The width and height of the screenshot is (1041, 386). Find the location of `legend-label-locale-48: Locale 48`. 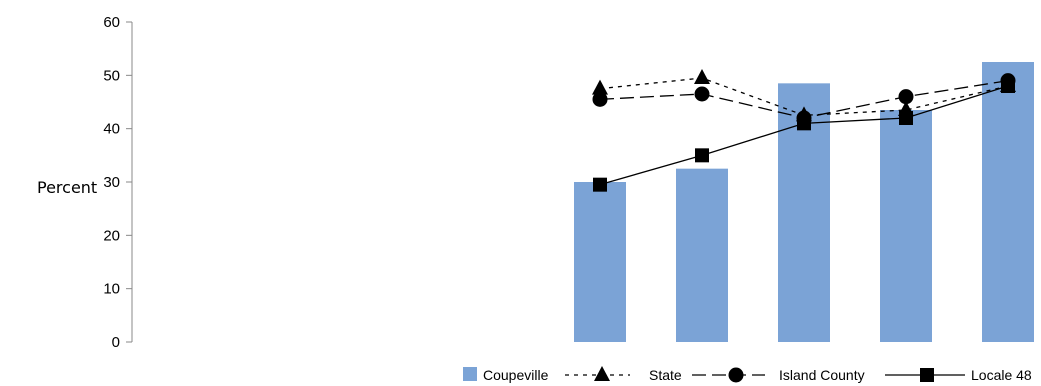

legend-label-locale-48: Locale 48 is located at coordinates (1001, 375).